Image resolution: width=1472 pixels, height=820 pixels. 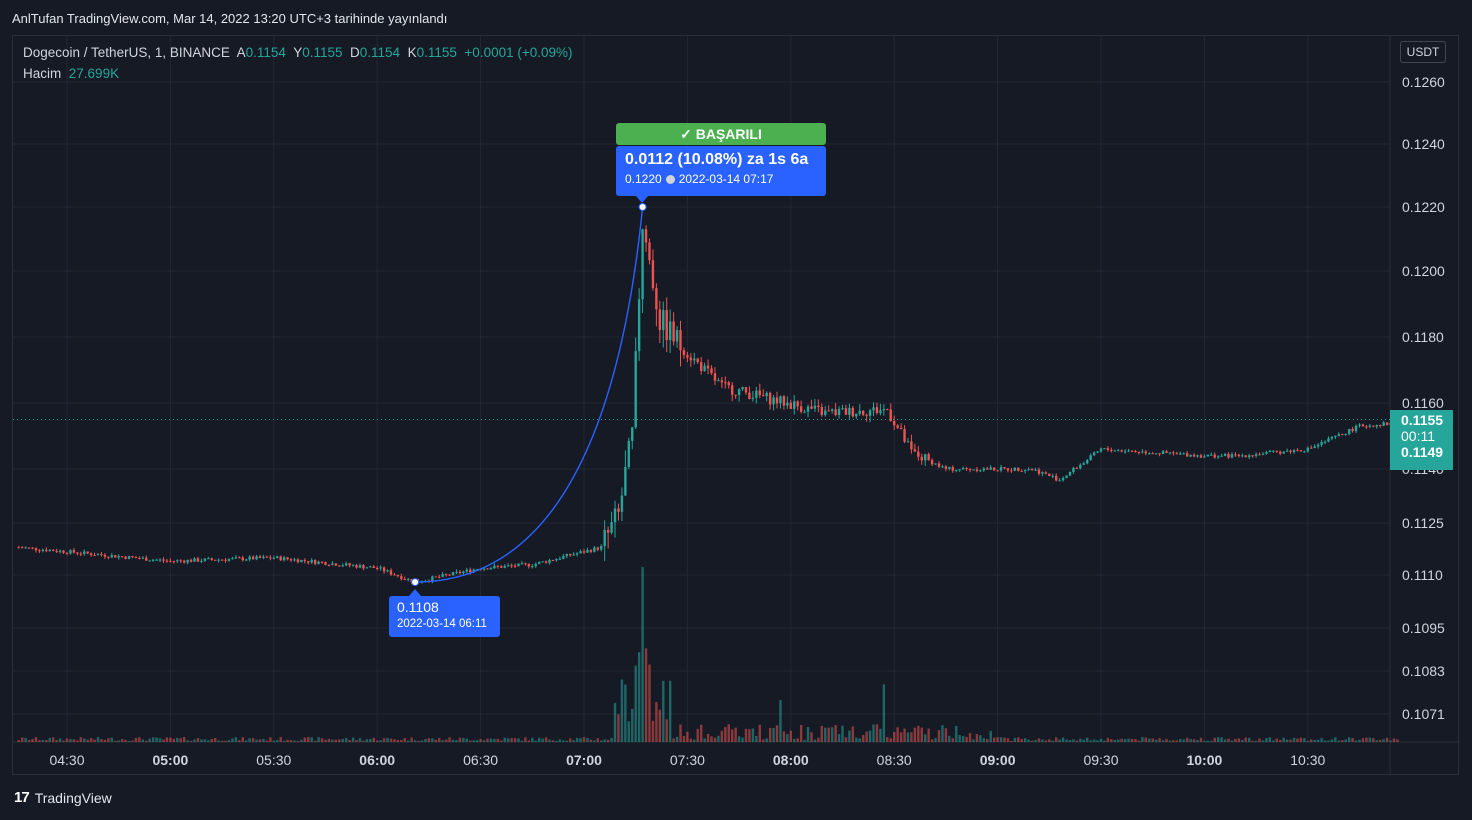 I want to click on currency-button: USDT, so click(x=1423, y=52).